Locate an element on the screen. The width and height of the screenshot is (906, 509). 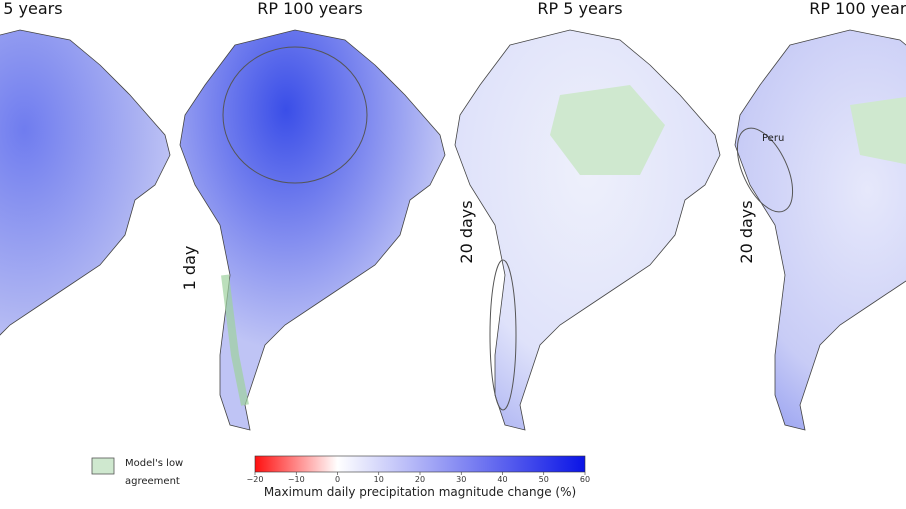
legend-text: agreement is located at coordinates (152, 481).